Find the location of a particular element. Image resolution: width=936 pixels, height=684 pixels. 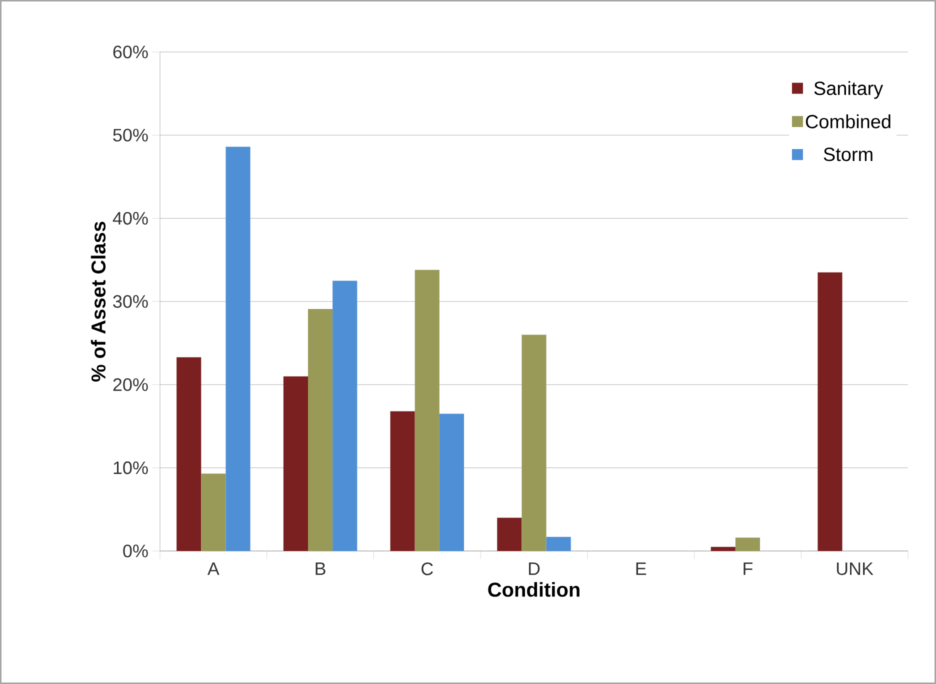

y-tick-label: 10% is located at coordinates (131, 467).